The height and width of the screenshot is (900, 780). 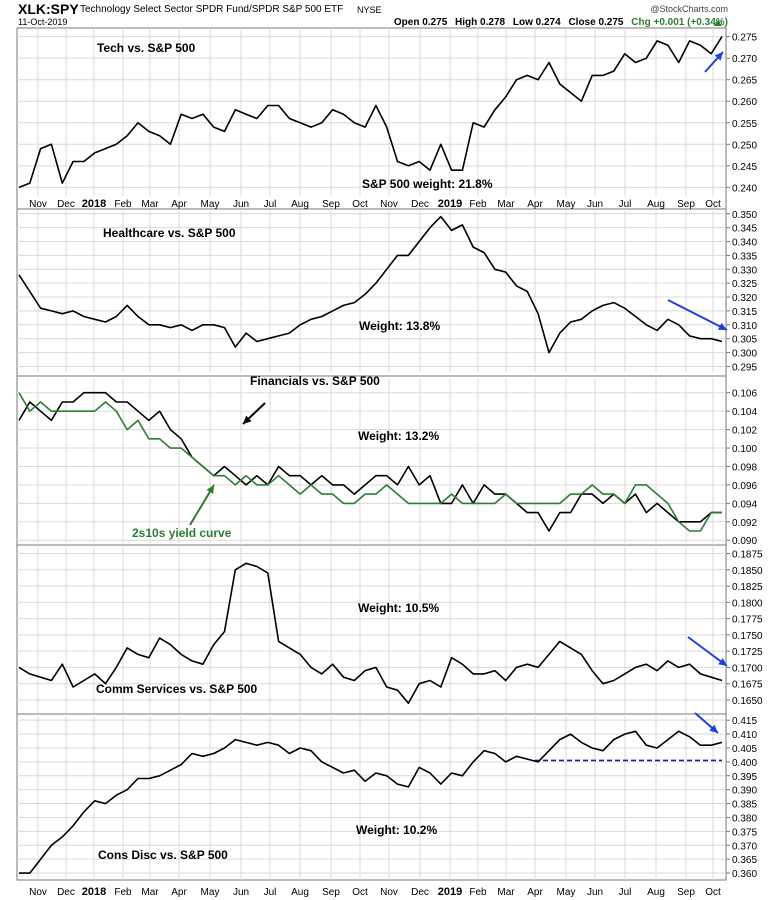 I want to click on y-tick-label: 0.1675, so click(x=747, y=685).